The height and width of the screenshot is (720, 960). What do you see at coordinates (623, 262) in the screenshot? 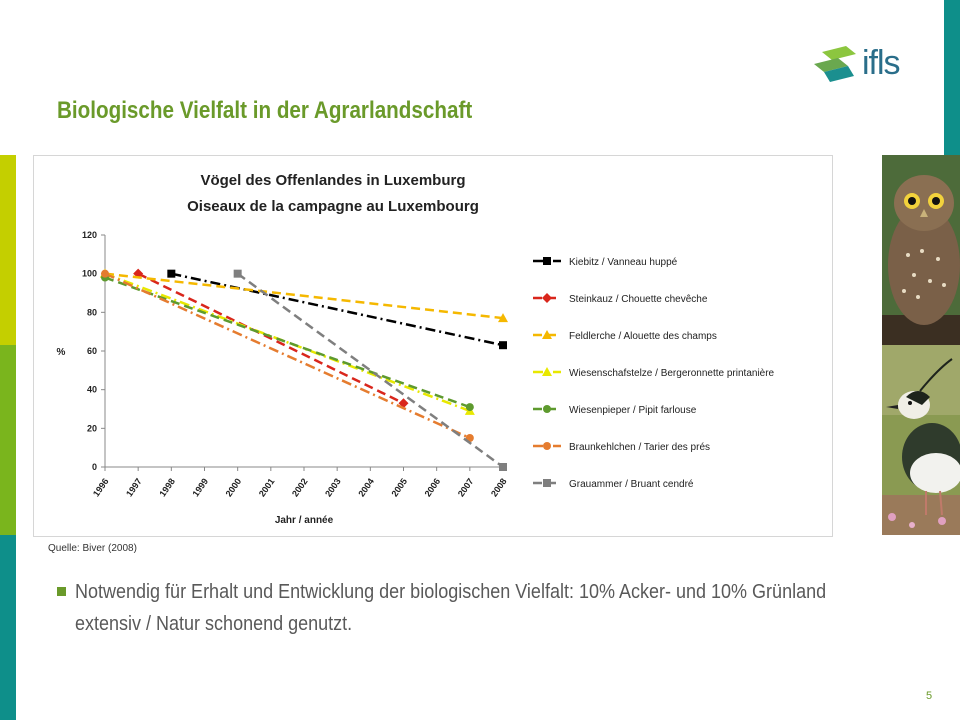
I see `legend-label: Kiebitz / Vanneau huppé` at bounding box center [623, 262].